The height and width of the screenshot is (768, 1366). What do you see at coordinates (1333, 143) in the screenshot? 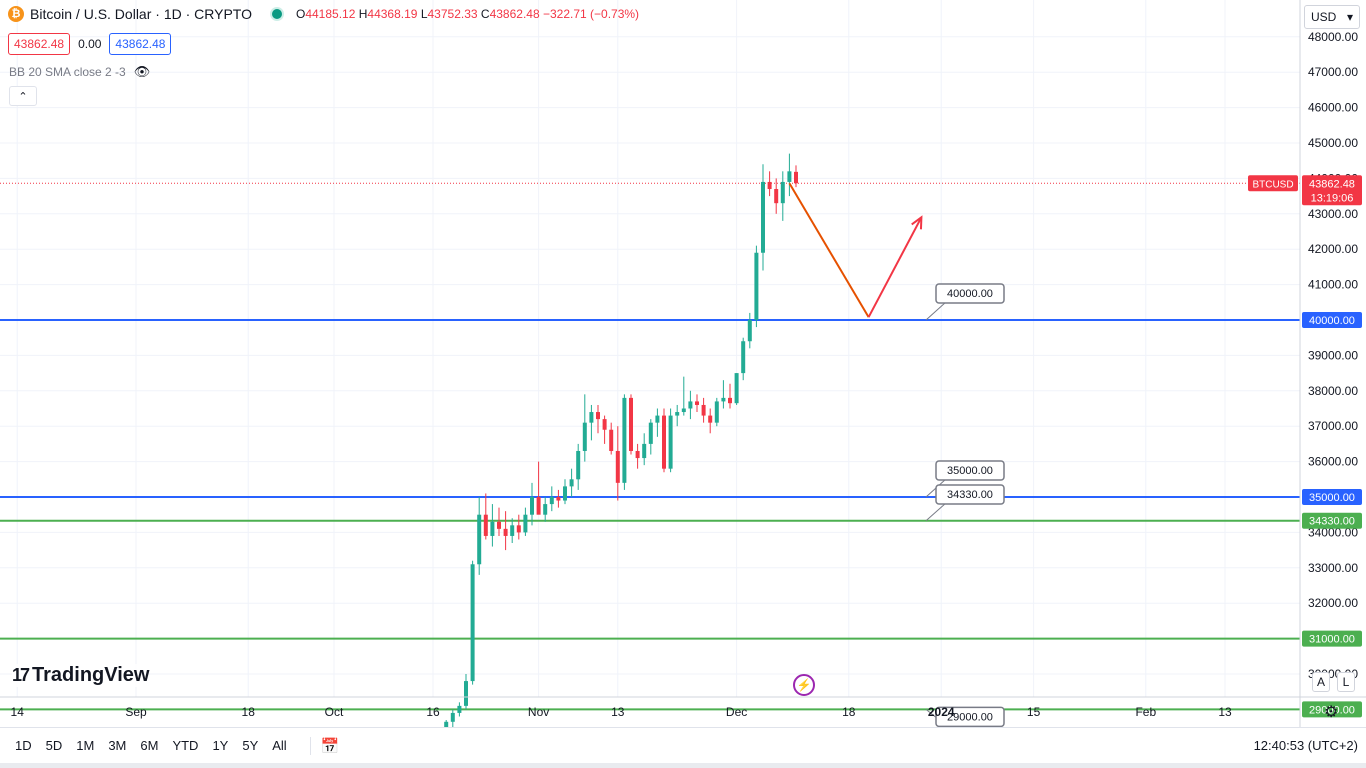
I see `y-tick-label: 45000.00` at bounding box center [1333, 143].